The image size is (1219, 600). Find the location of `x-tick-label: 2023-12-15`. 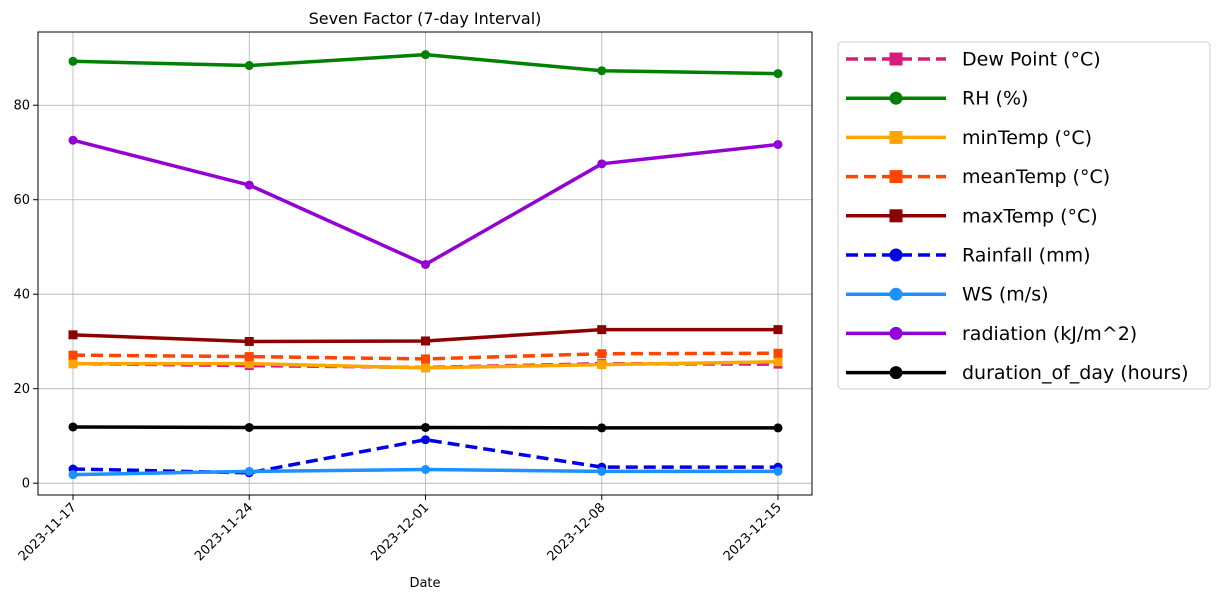

x-tick-label: 2023-12-15 is located at coordinates (753, 532).